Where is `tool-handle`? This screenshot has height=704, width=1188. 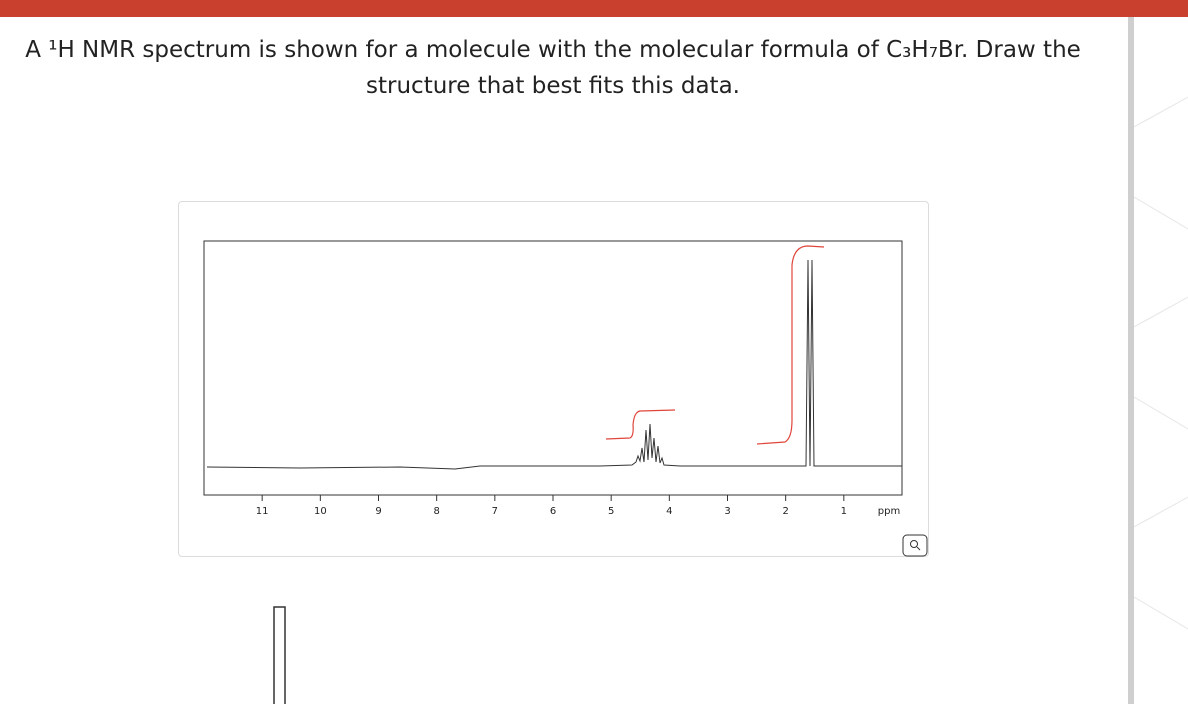
tool-handle is located at coordinates (279, 655).